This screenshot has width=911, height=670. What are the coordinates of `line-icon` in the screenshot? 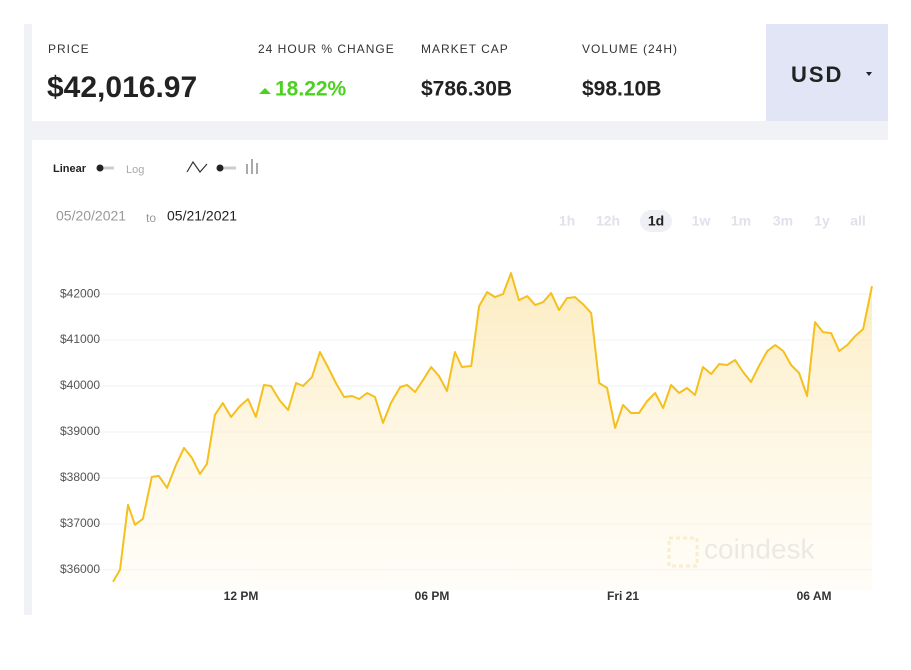 It's located at (197, 166).